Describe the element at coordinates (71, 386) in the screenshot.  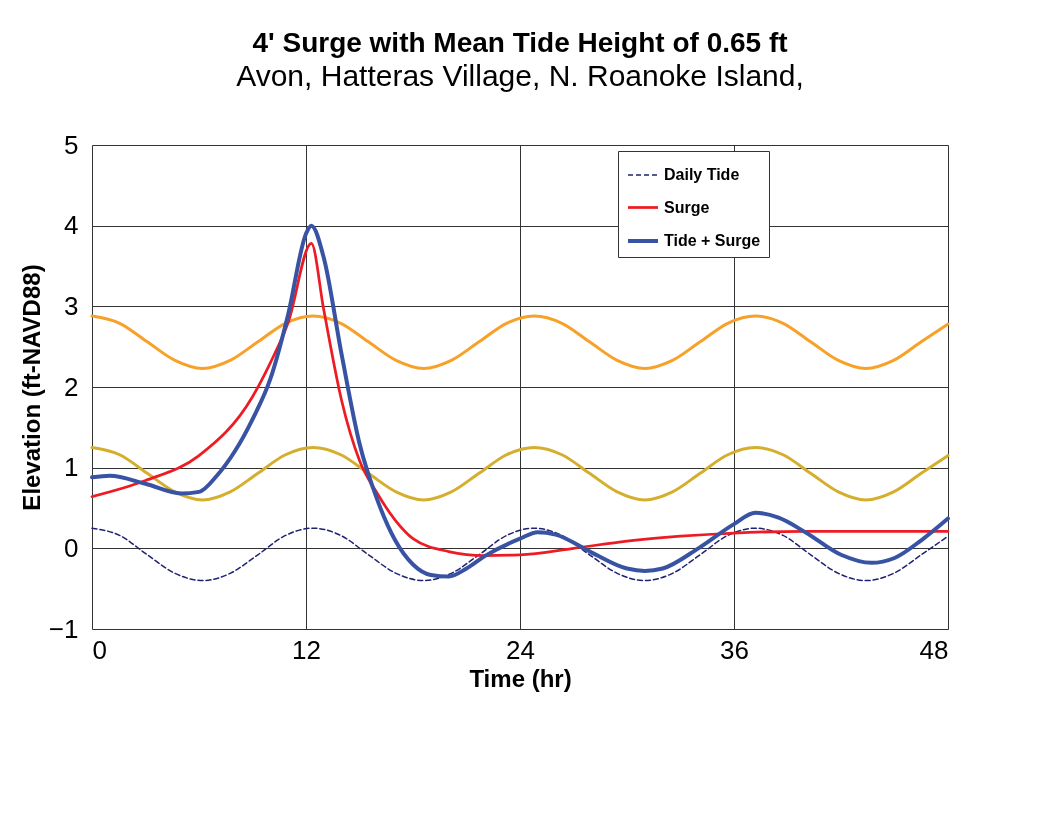
I see `y-tick-label: 2` at that location.